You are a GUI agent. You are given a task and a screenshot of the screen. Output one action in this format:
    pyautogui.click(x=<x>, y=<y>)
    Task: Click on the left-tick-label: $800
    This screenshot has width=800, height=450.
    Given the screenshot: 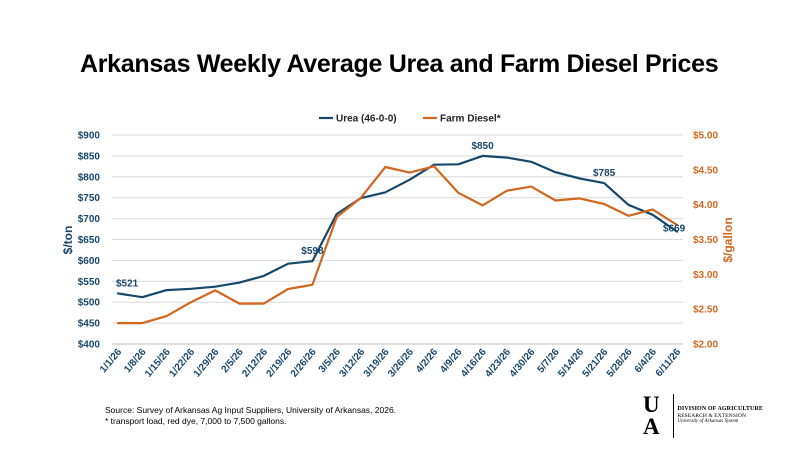 What is the action you would take?
    pyautogui.click(x=89, y=177)
    